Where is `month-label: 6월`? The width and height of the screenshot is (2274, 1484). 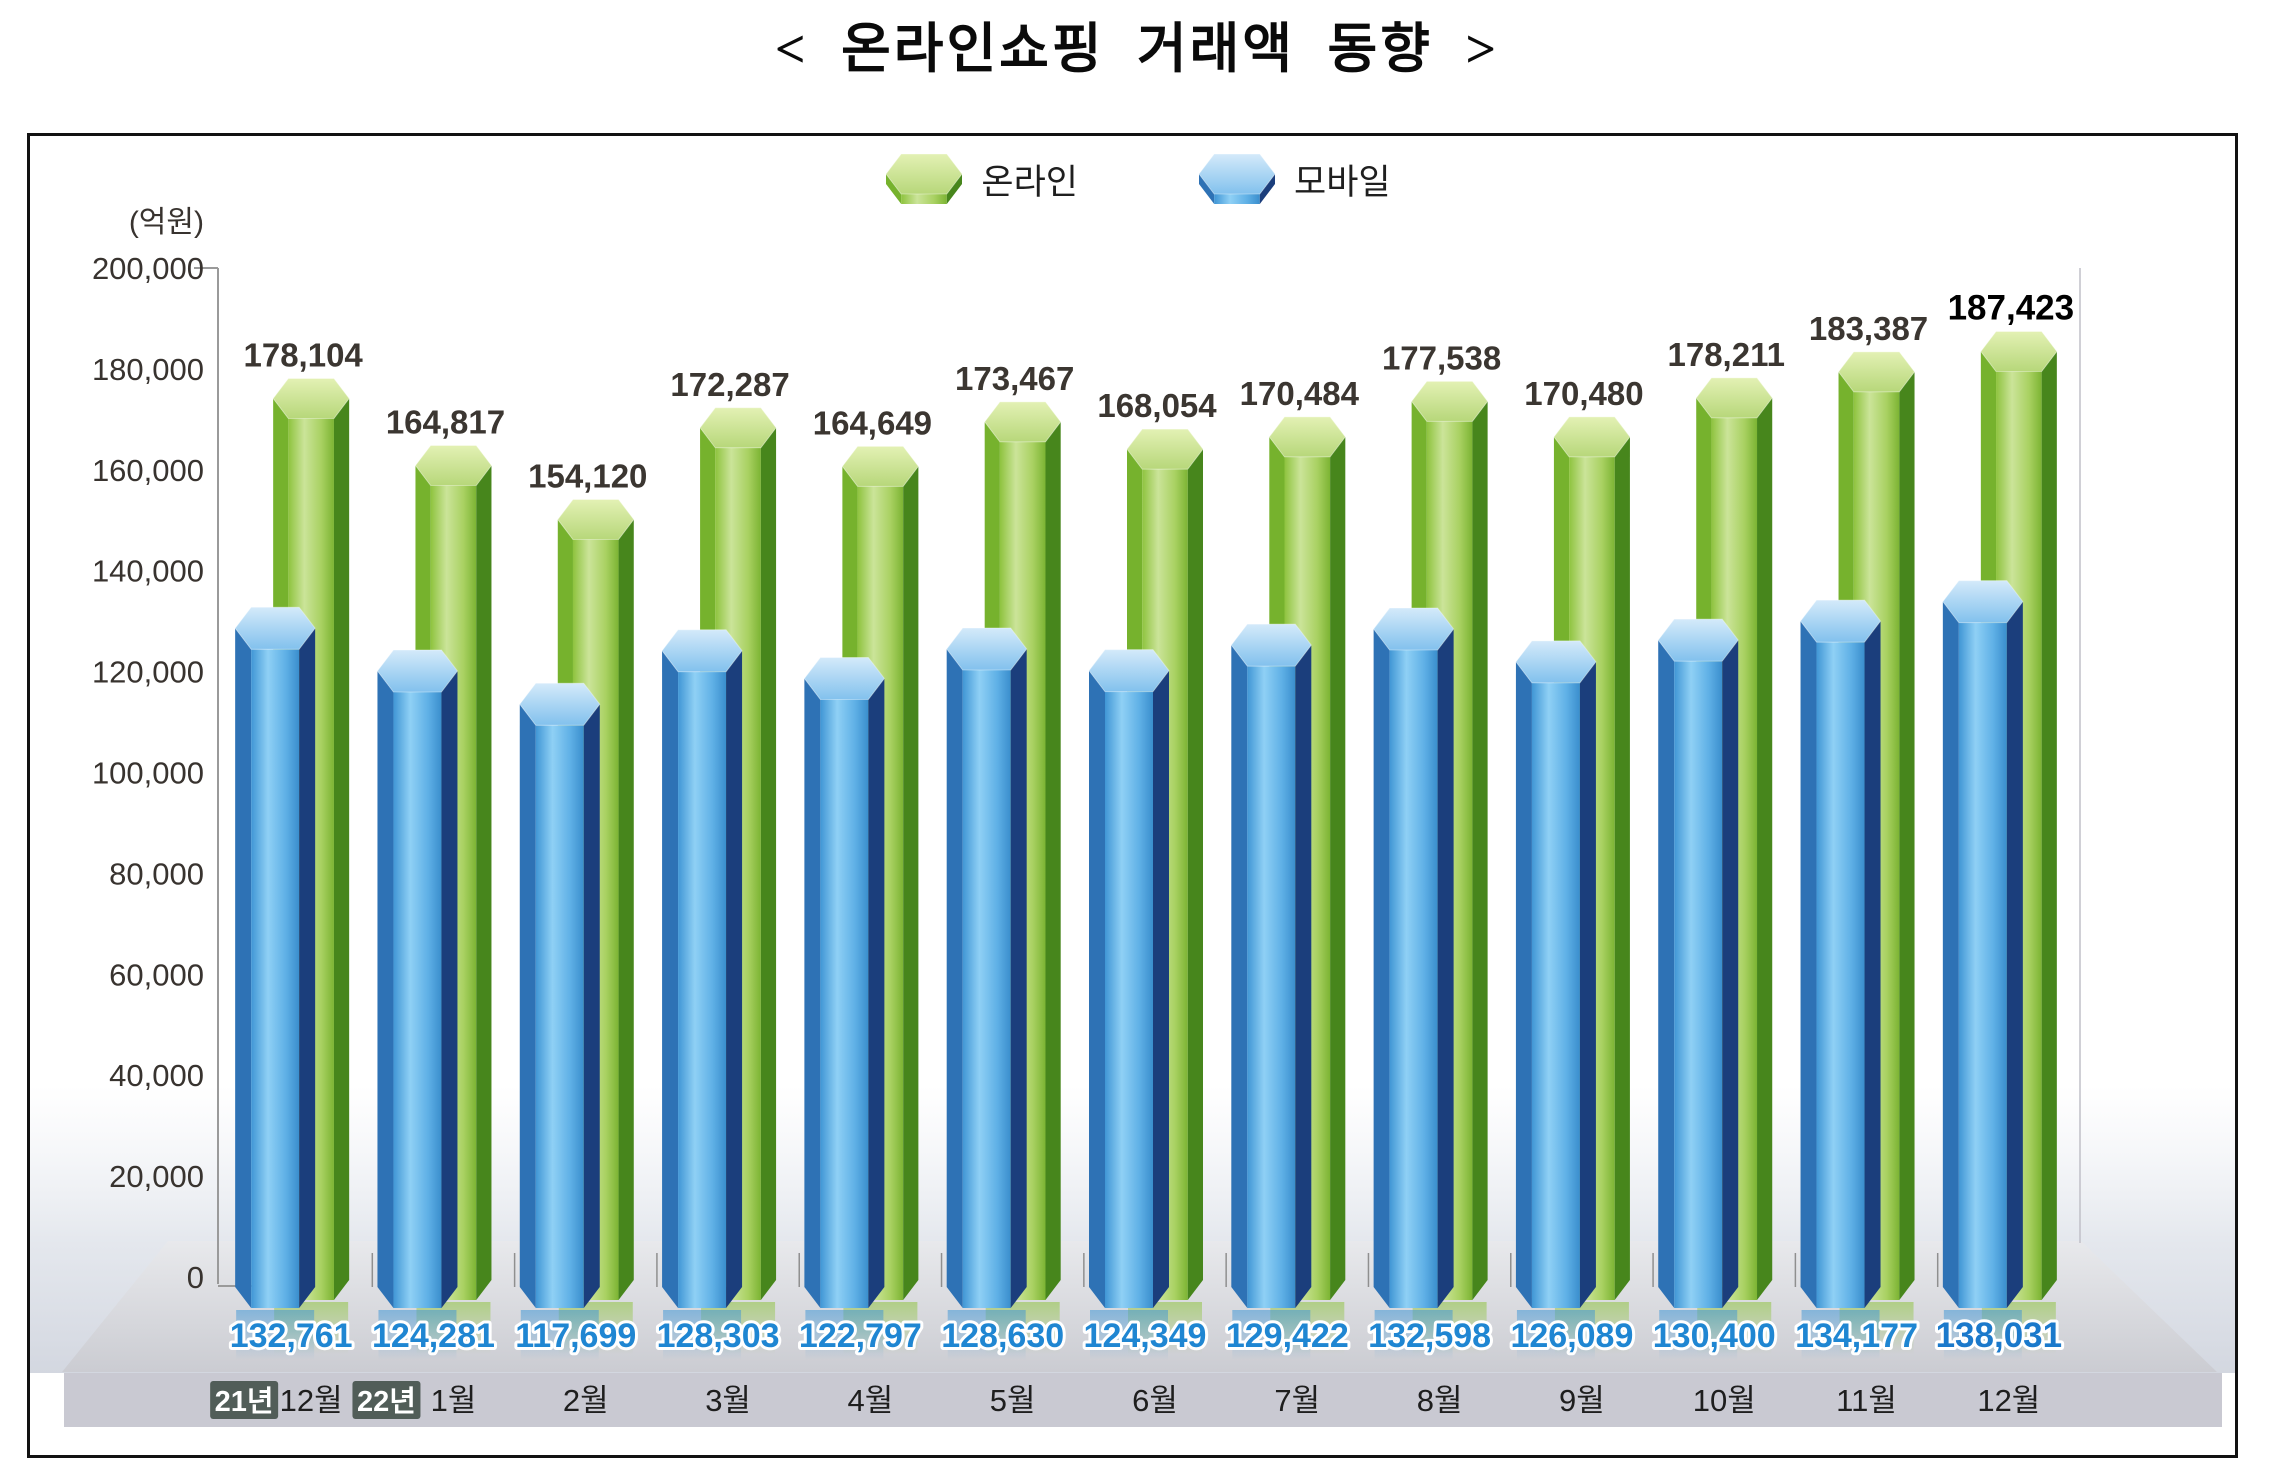
month-label: 6월 is located at coordinates (1155, 1400).